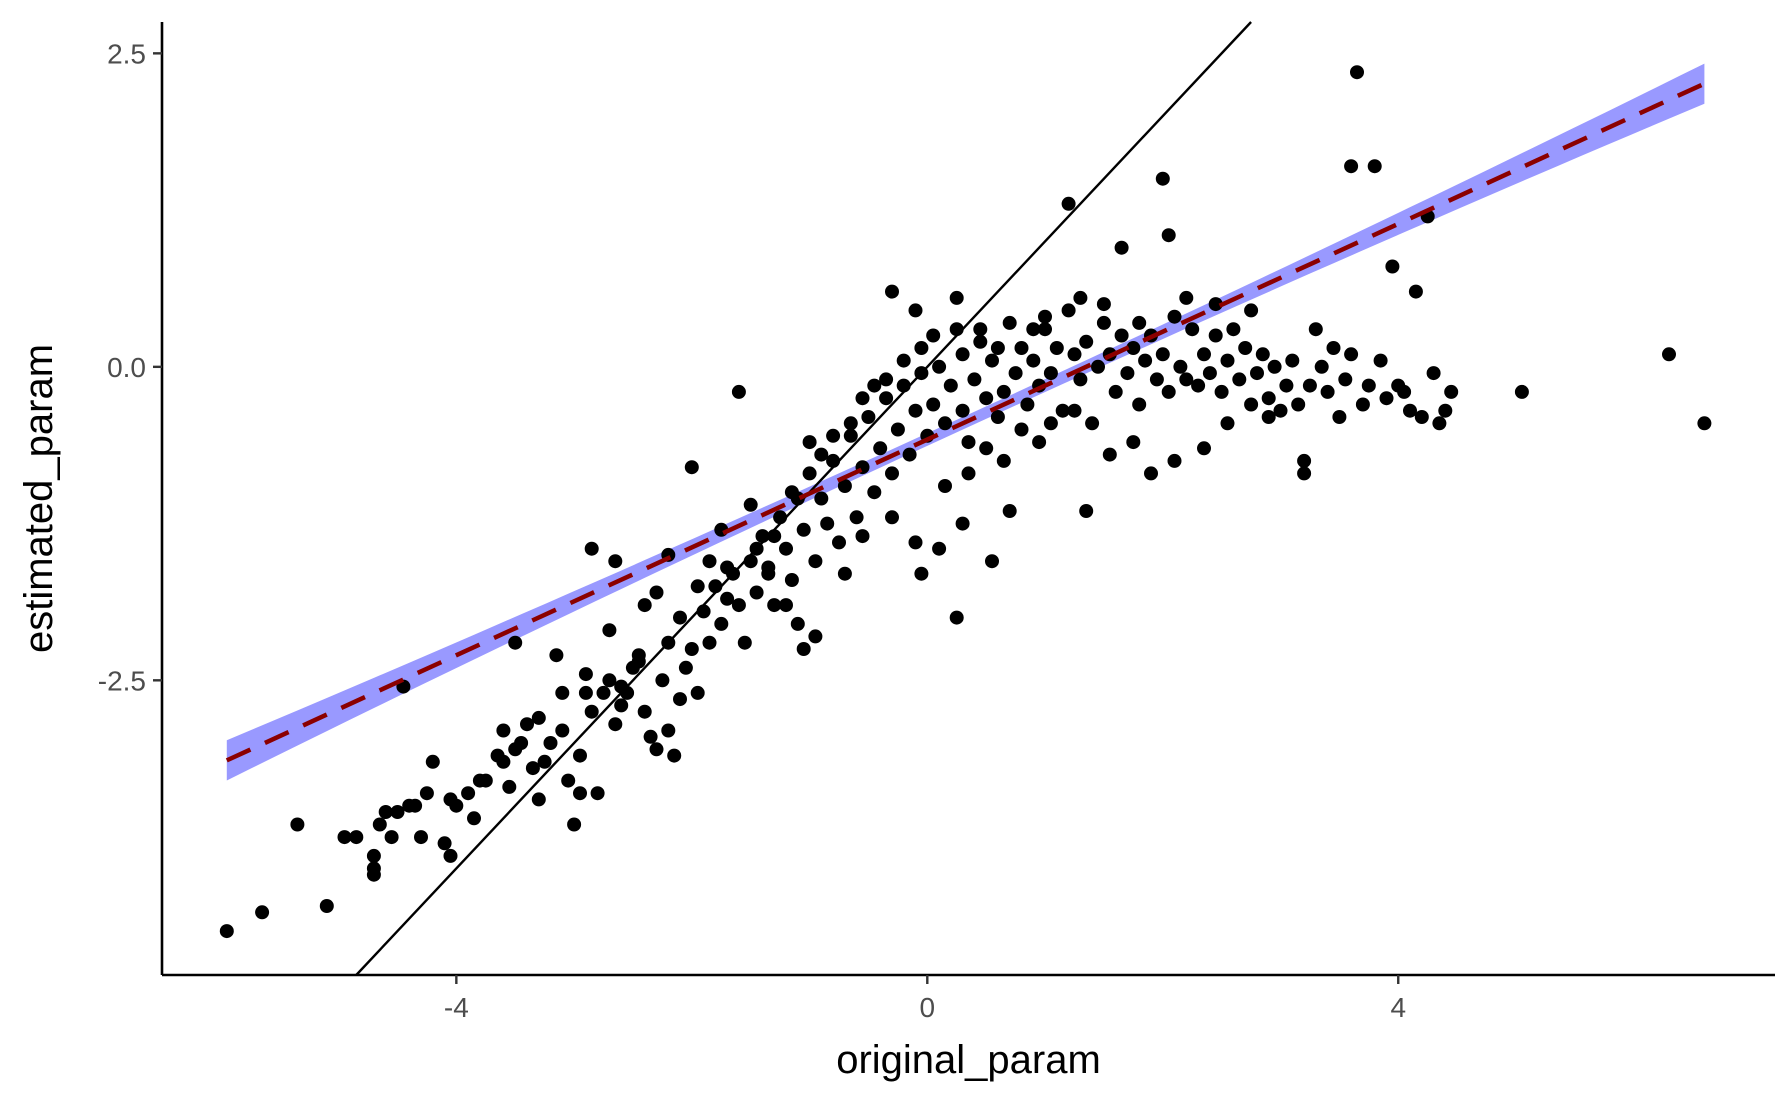  Describe the element at coordinates (456, 1007) in the screenshot. I see `x-tick-label: -4` at that location.